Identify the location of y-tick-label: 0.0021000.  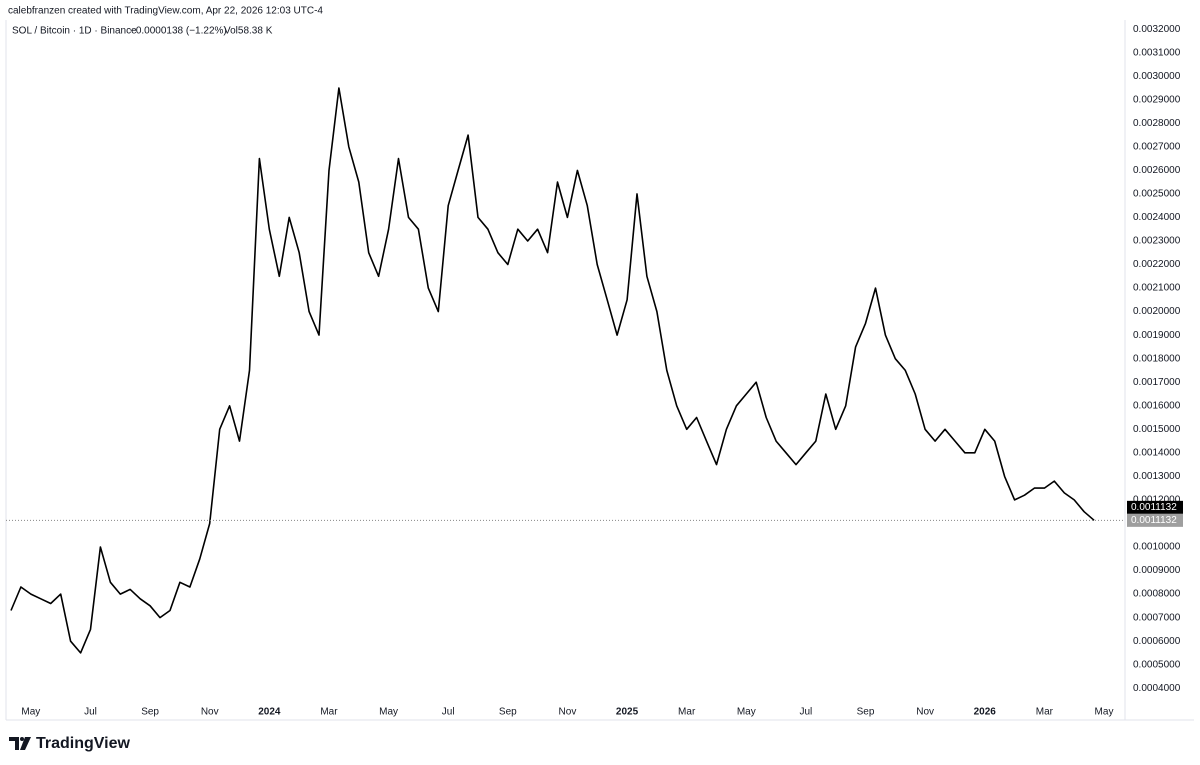
(1157, 288).